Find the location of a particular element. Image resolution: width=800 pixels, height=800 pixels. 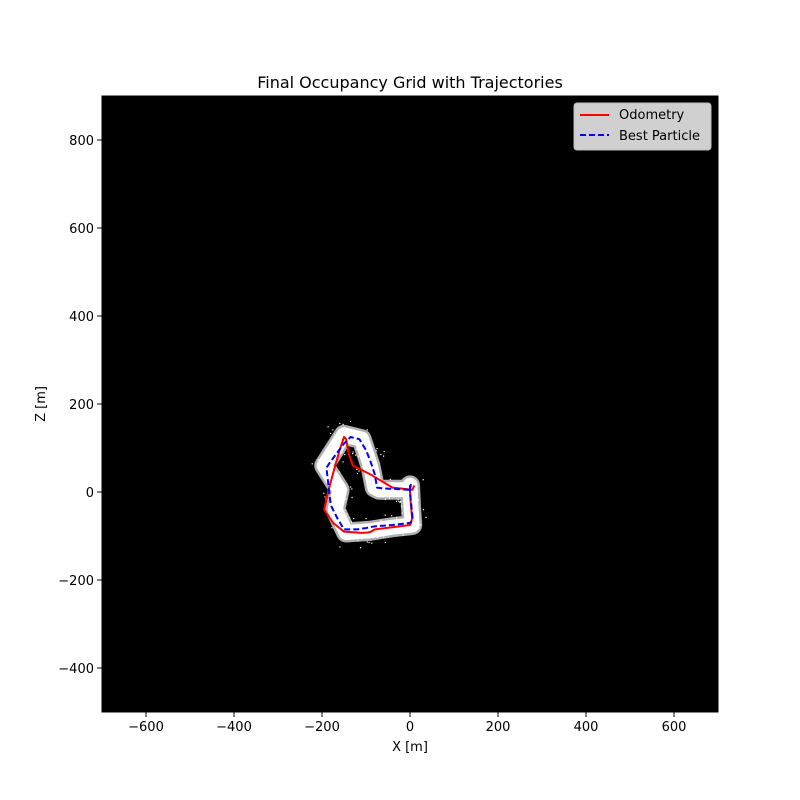

y-tick-label: 800 is located at coordinates (81, 141).